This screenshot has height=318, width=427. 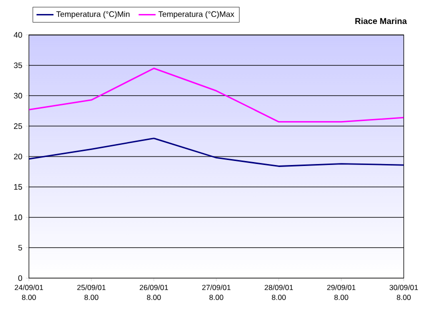 What do you see at coordinates (381, 21) in the screenshot?
I see `chart-title: Riace Marina` at bounding box center [381, 21].